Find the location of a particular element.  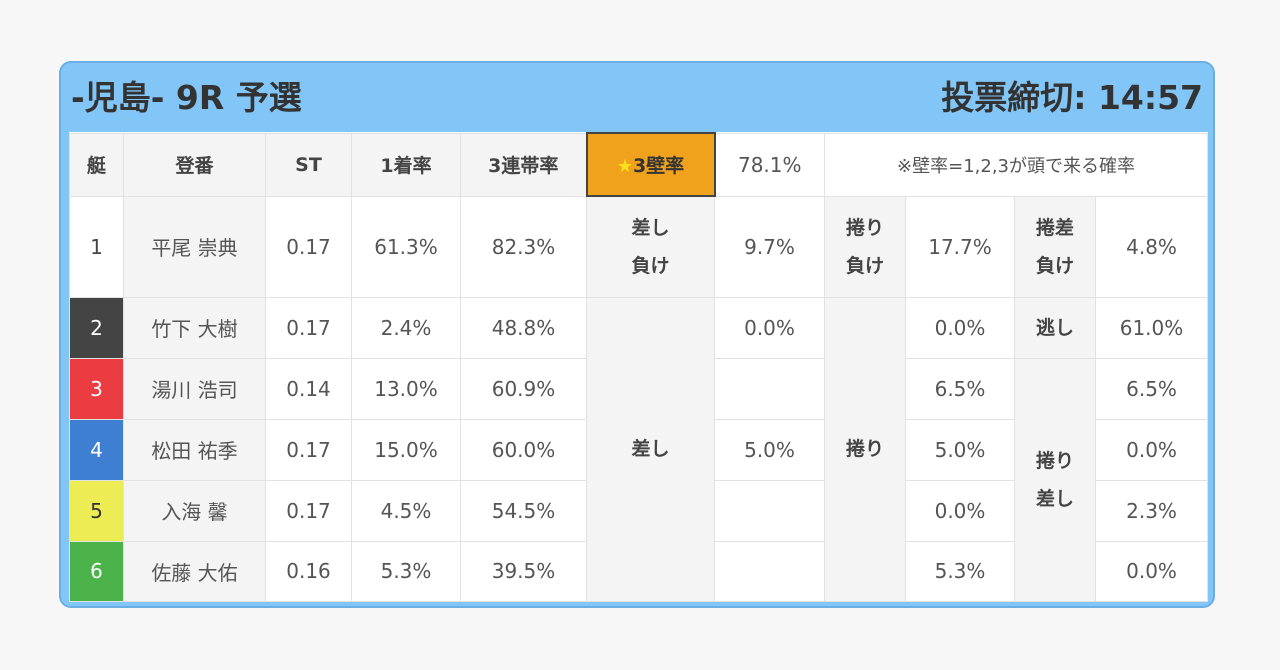

table-row: 5 入海 馨 0.17 4.5% 54.5% 0.0% 2.3% is located at coordinates (639, 510).